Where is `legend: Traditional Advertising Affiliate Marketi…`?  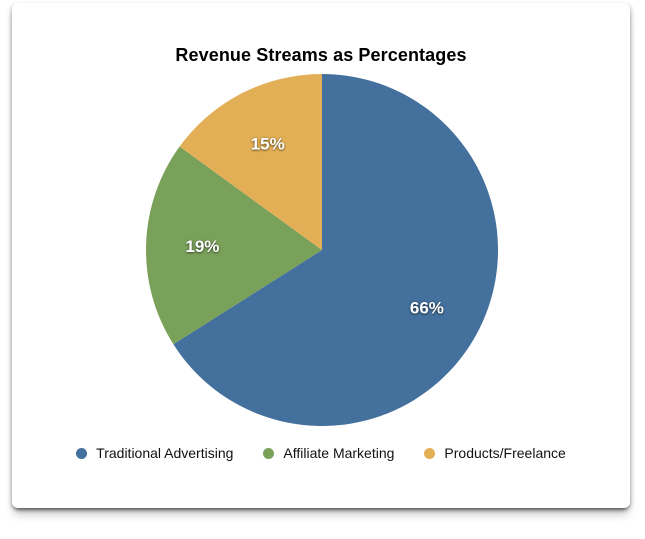
legend: Traditional Advertising Affiliate Marketi… is located at coordinates (321, 453).